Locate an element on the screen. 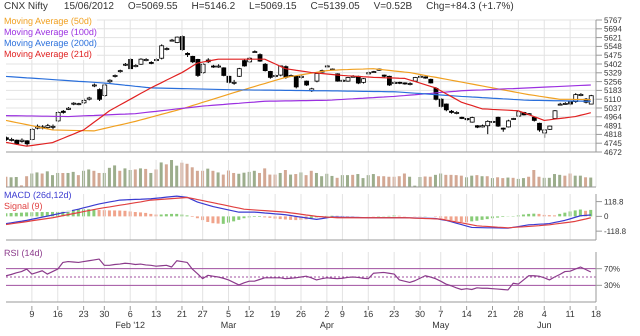 Image resolution: width=640 pixels, height=336 pixels. x-tick-label: 14 is located at coordinates (467, 314).